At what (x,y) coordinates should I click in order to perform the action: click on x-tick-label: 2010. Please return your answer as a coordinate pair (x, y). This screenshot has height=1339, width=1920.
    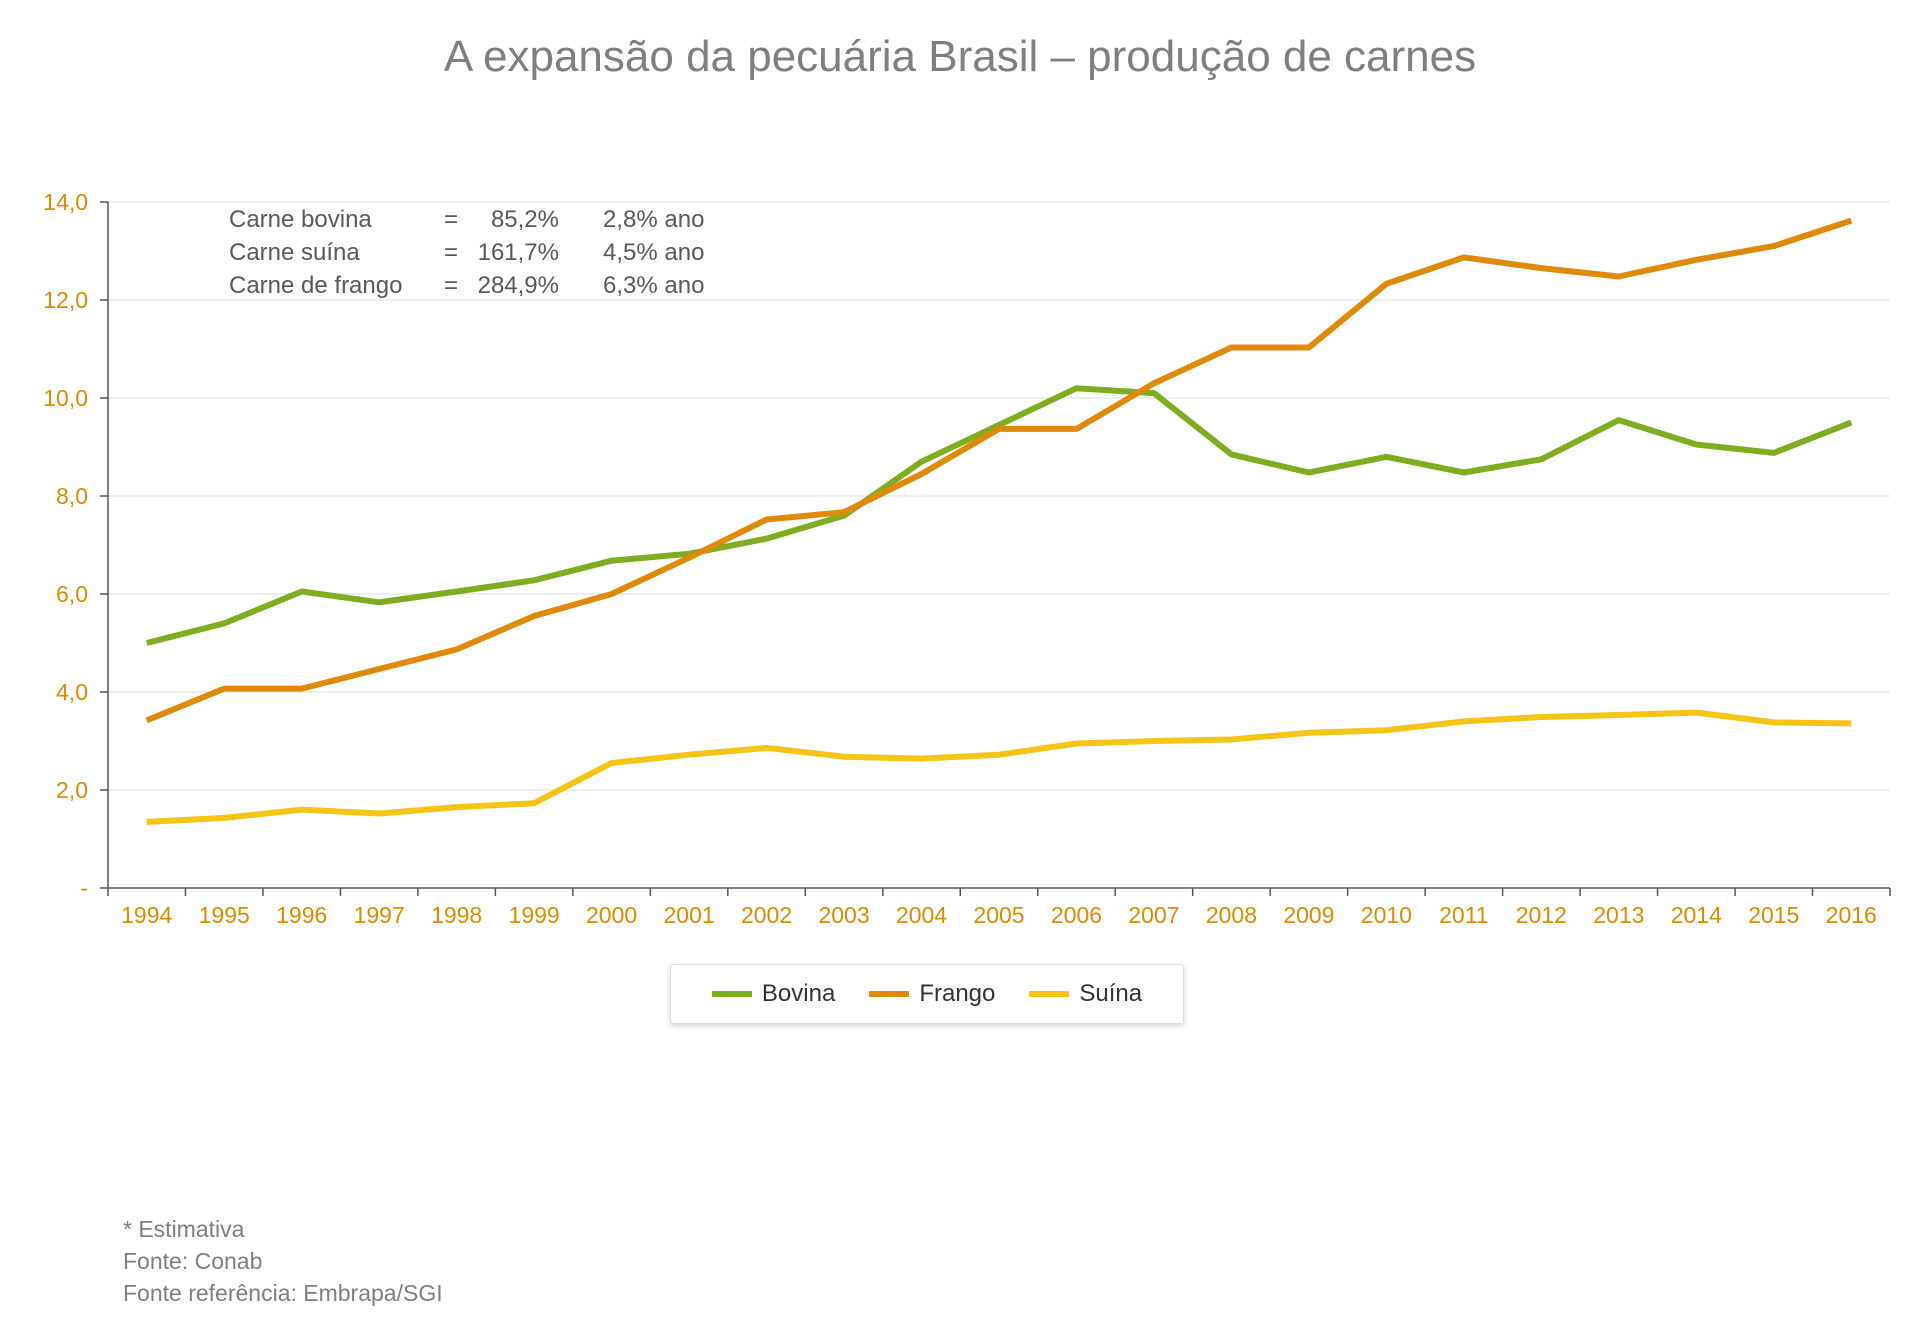
    Looking at the image, I should click on (1386, 915).